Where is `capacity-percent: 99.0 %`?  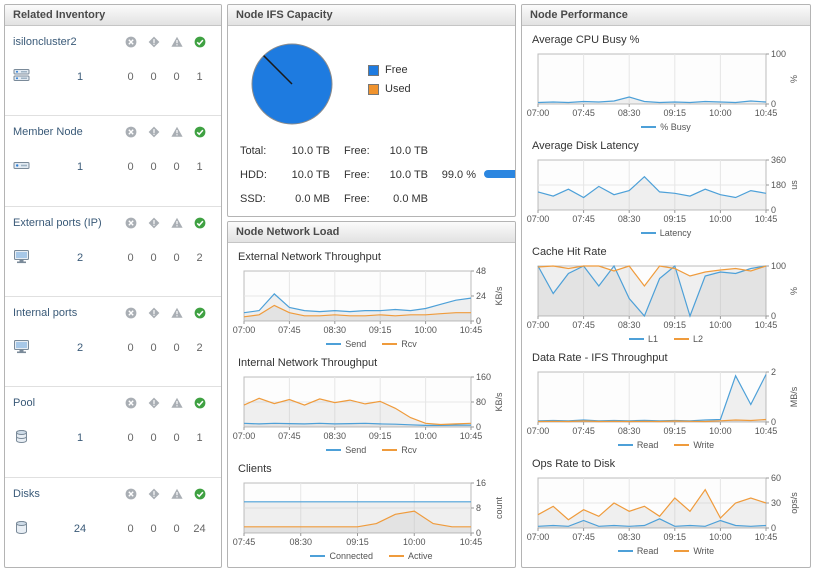 capacity-percent: 99.0 % is located at coordinates (458, 175).